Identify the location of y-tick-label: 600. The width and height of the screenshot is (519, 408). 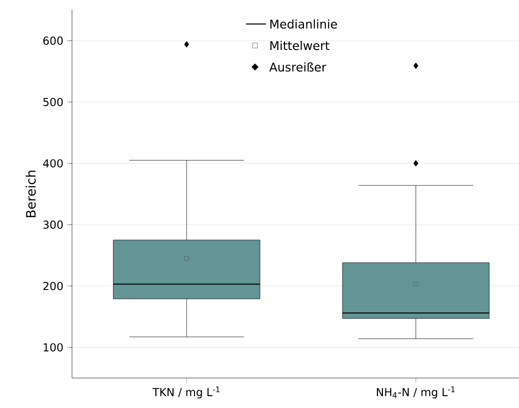
(53, 40).